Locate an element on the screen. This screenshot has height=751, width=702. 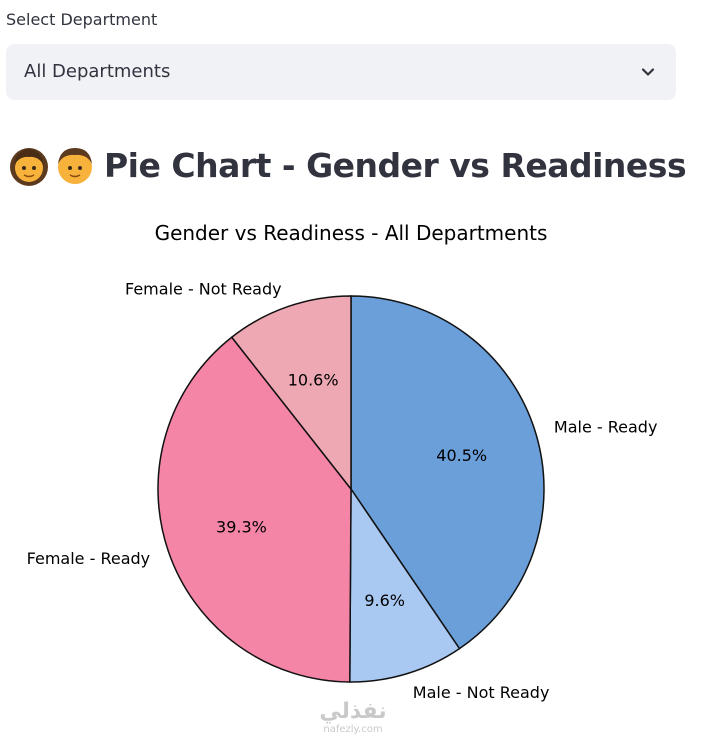
chevron-down-icon is located at coordinates (648, 72).